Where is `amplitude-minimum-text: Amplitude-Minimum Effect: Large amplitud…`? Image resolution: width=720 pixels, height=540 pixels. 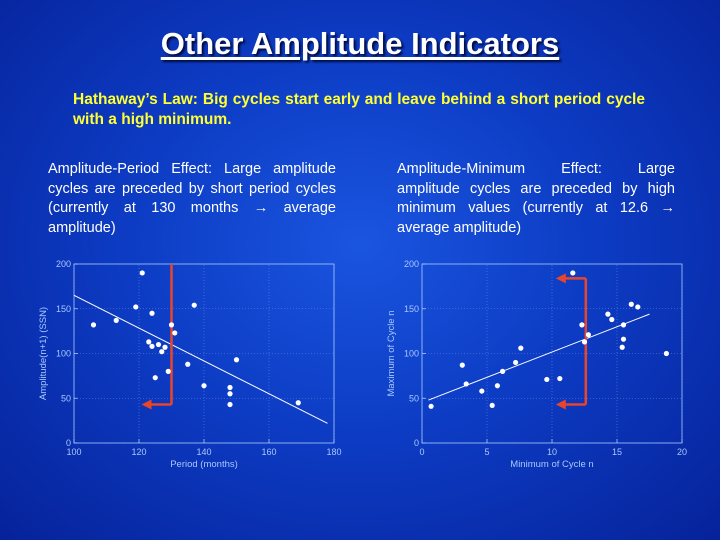 amplitude-minimum-text: Amplitude-Minimum Effect: Large amplitud… is located at coordinates (536, 198).